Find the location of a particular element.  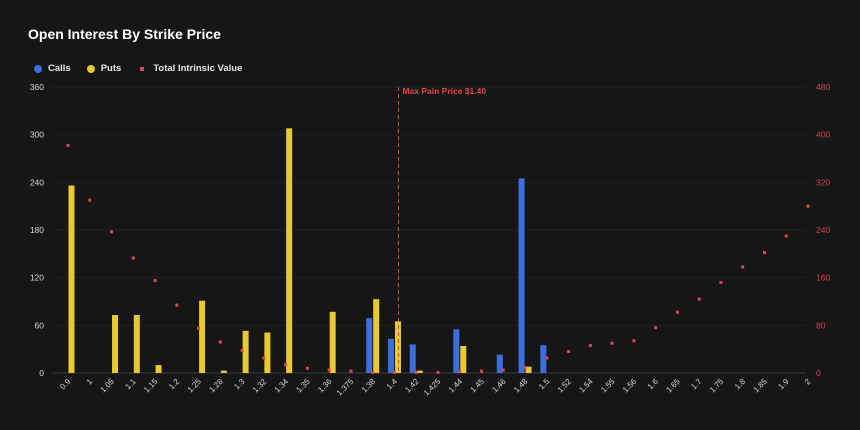

x-tick-label: 1.75 is located at coordinates (717, 386).